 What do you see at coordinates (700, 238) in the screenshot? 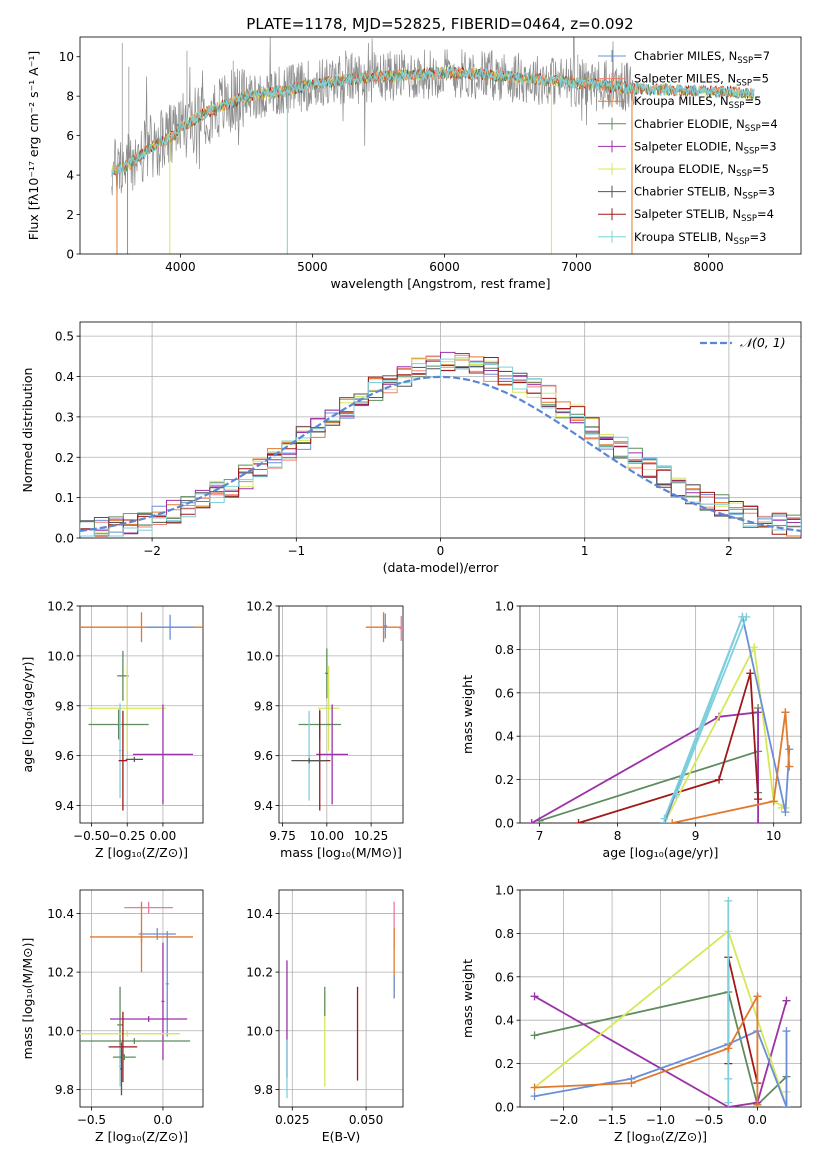
I see `legend-entry: Kroupa STELIB, NSSP=3` at bounding box center [700, 238].